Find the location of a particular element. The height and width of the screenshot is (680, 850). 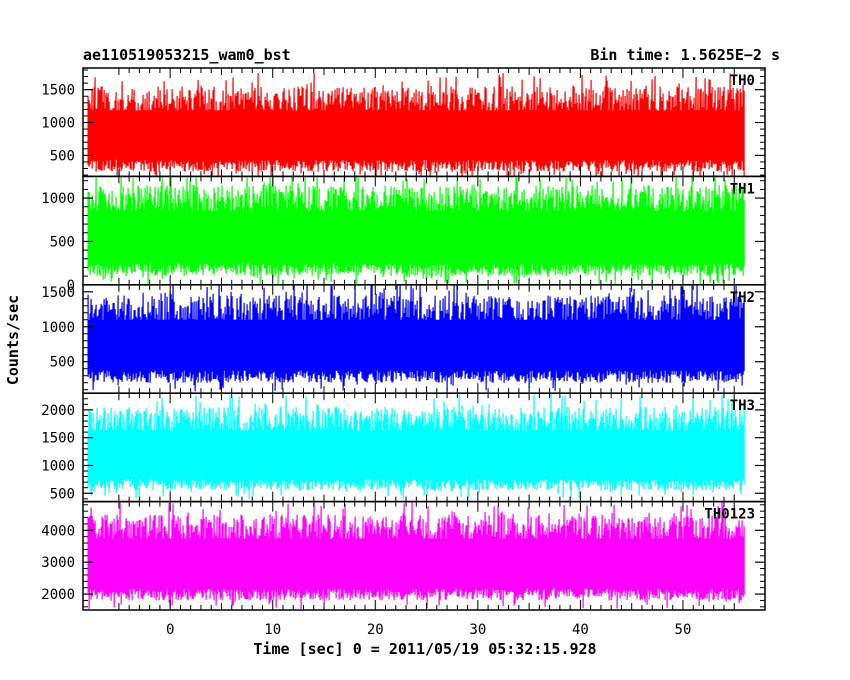

x-tick-label-0: 0 is located at coordinates (170, 630).